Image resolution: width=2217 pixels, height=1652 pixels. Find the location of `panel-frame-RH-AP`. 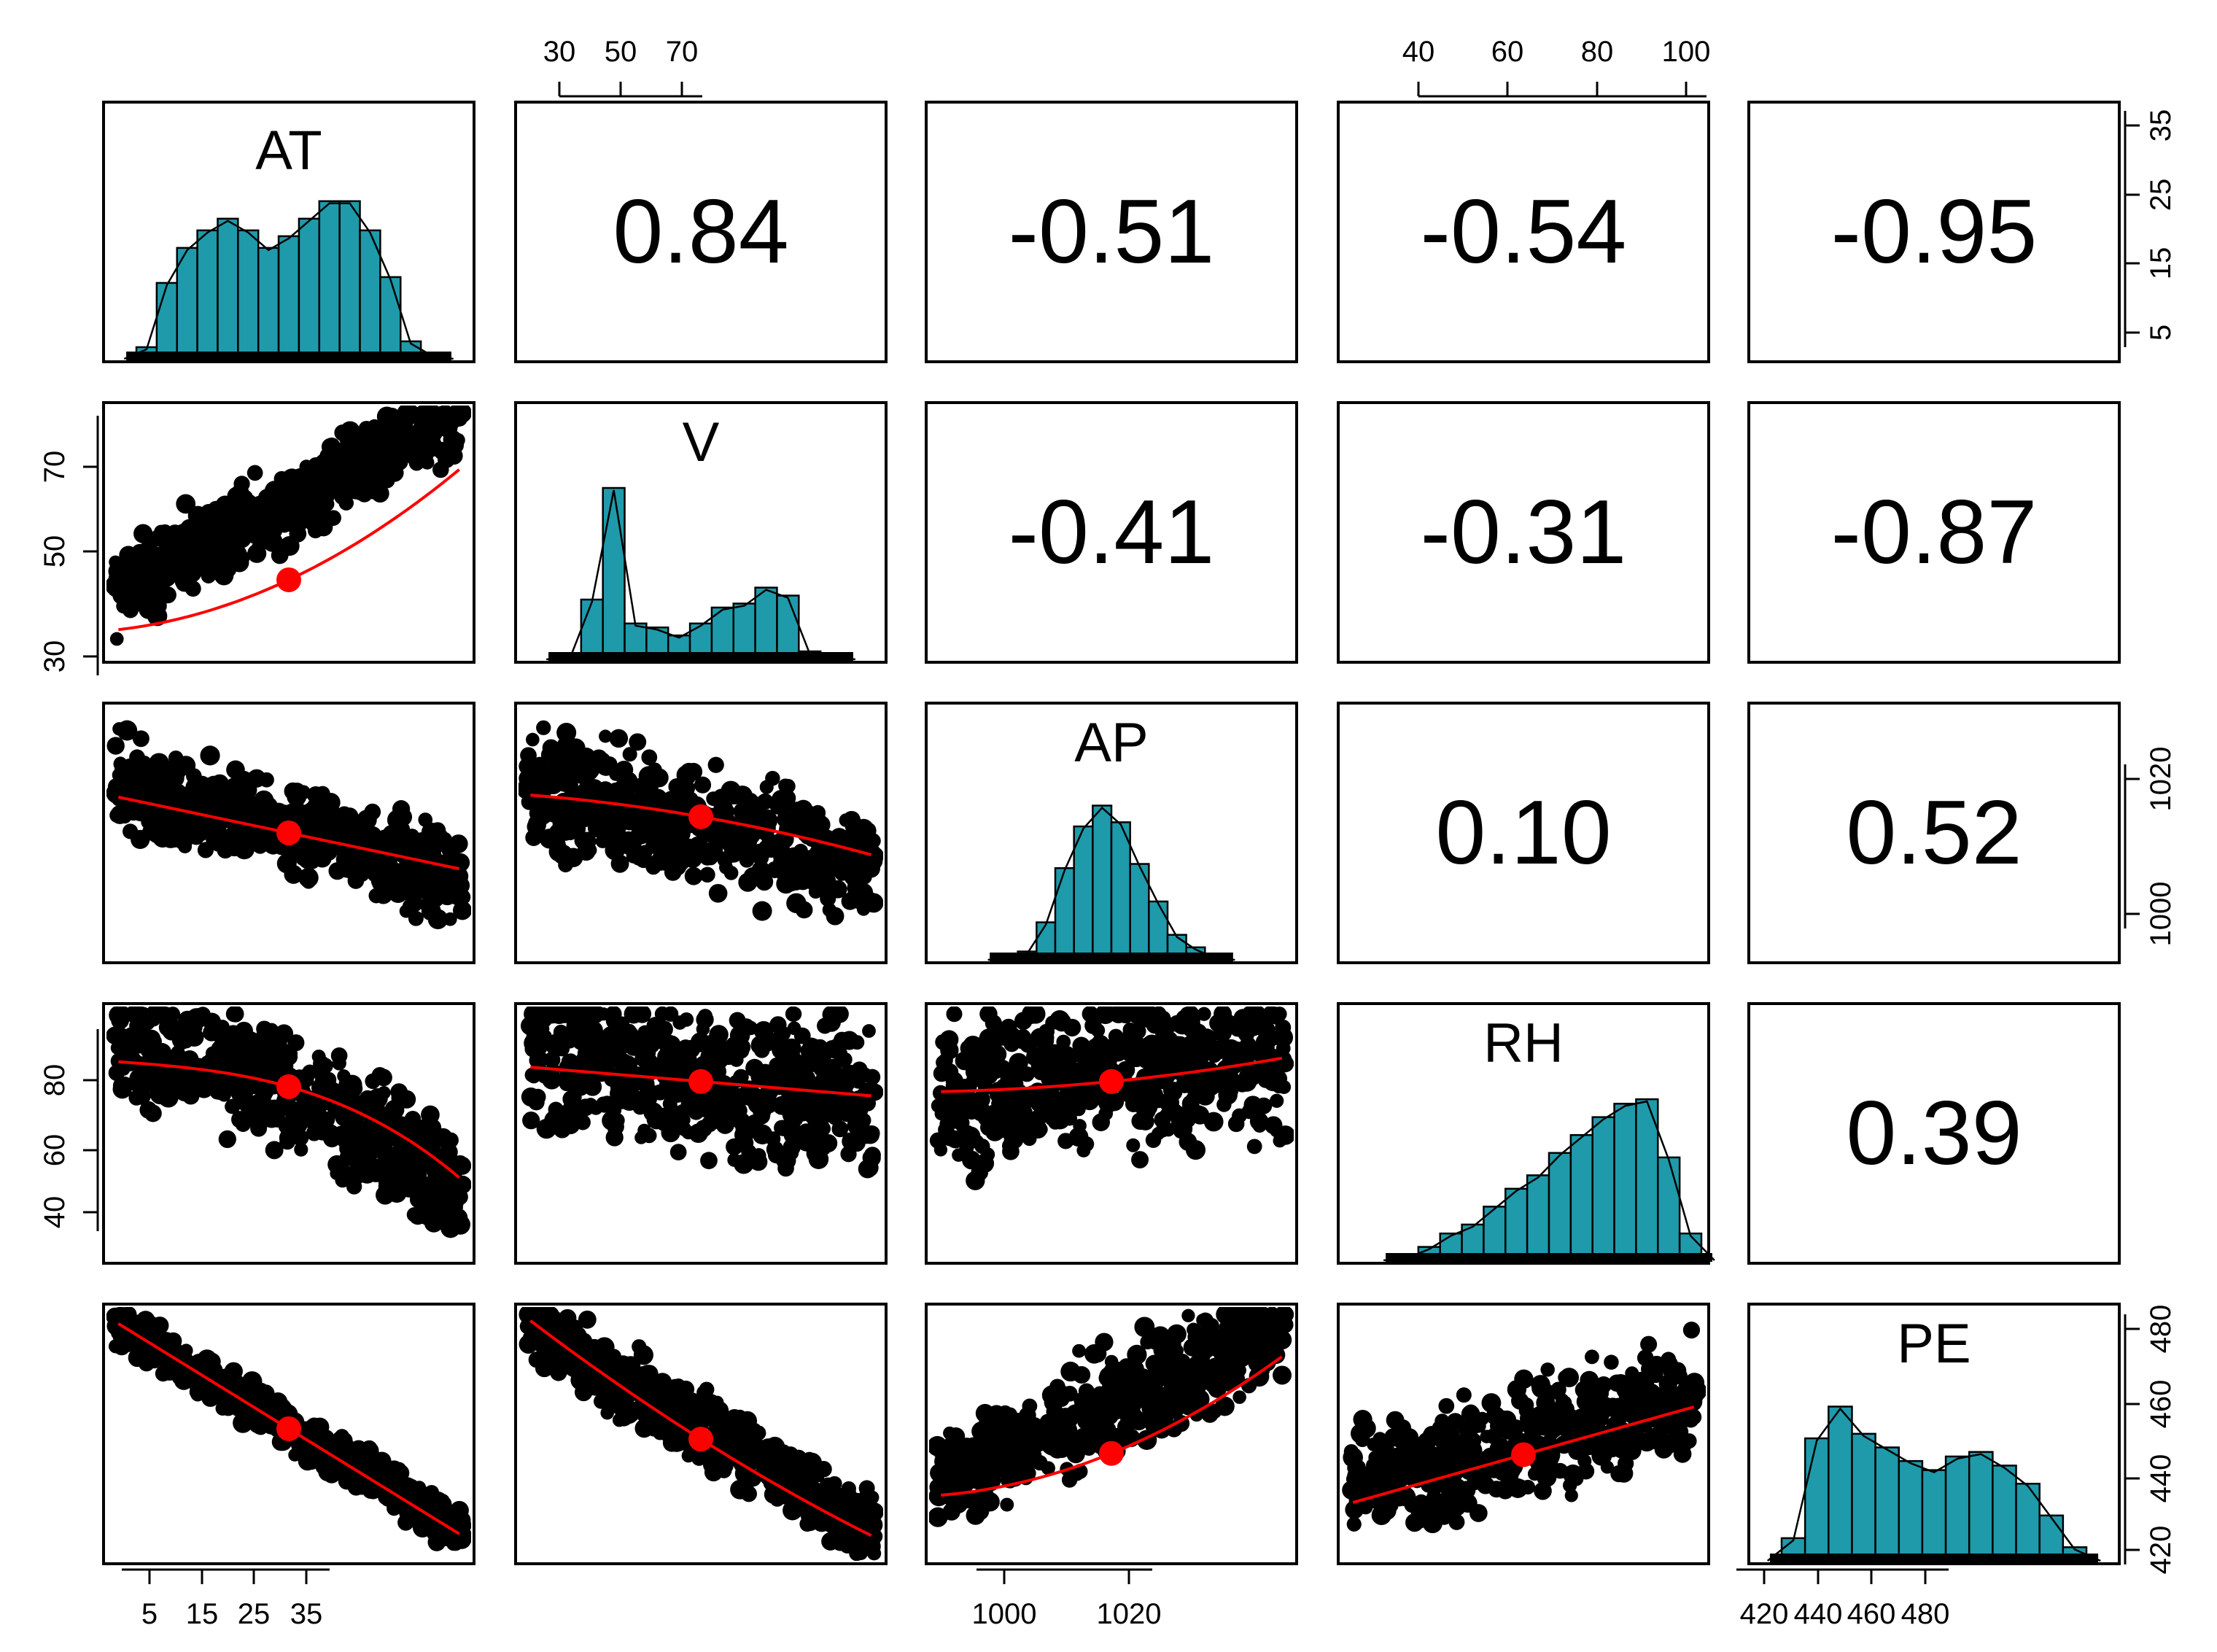

panel-frame-RH-AP is located at coordinates (1111, 1133).